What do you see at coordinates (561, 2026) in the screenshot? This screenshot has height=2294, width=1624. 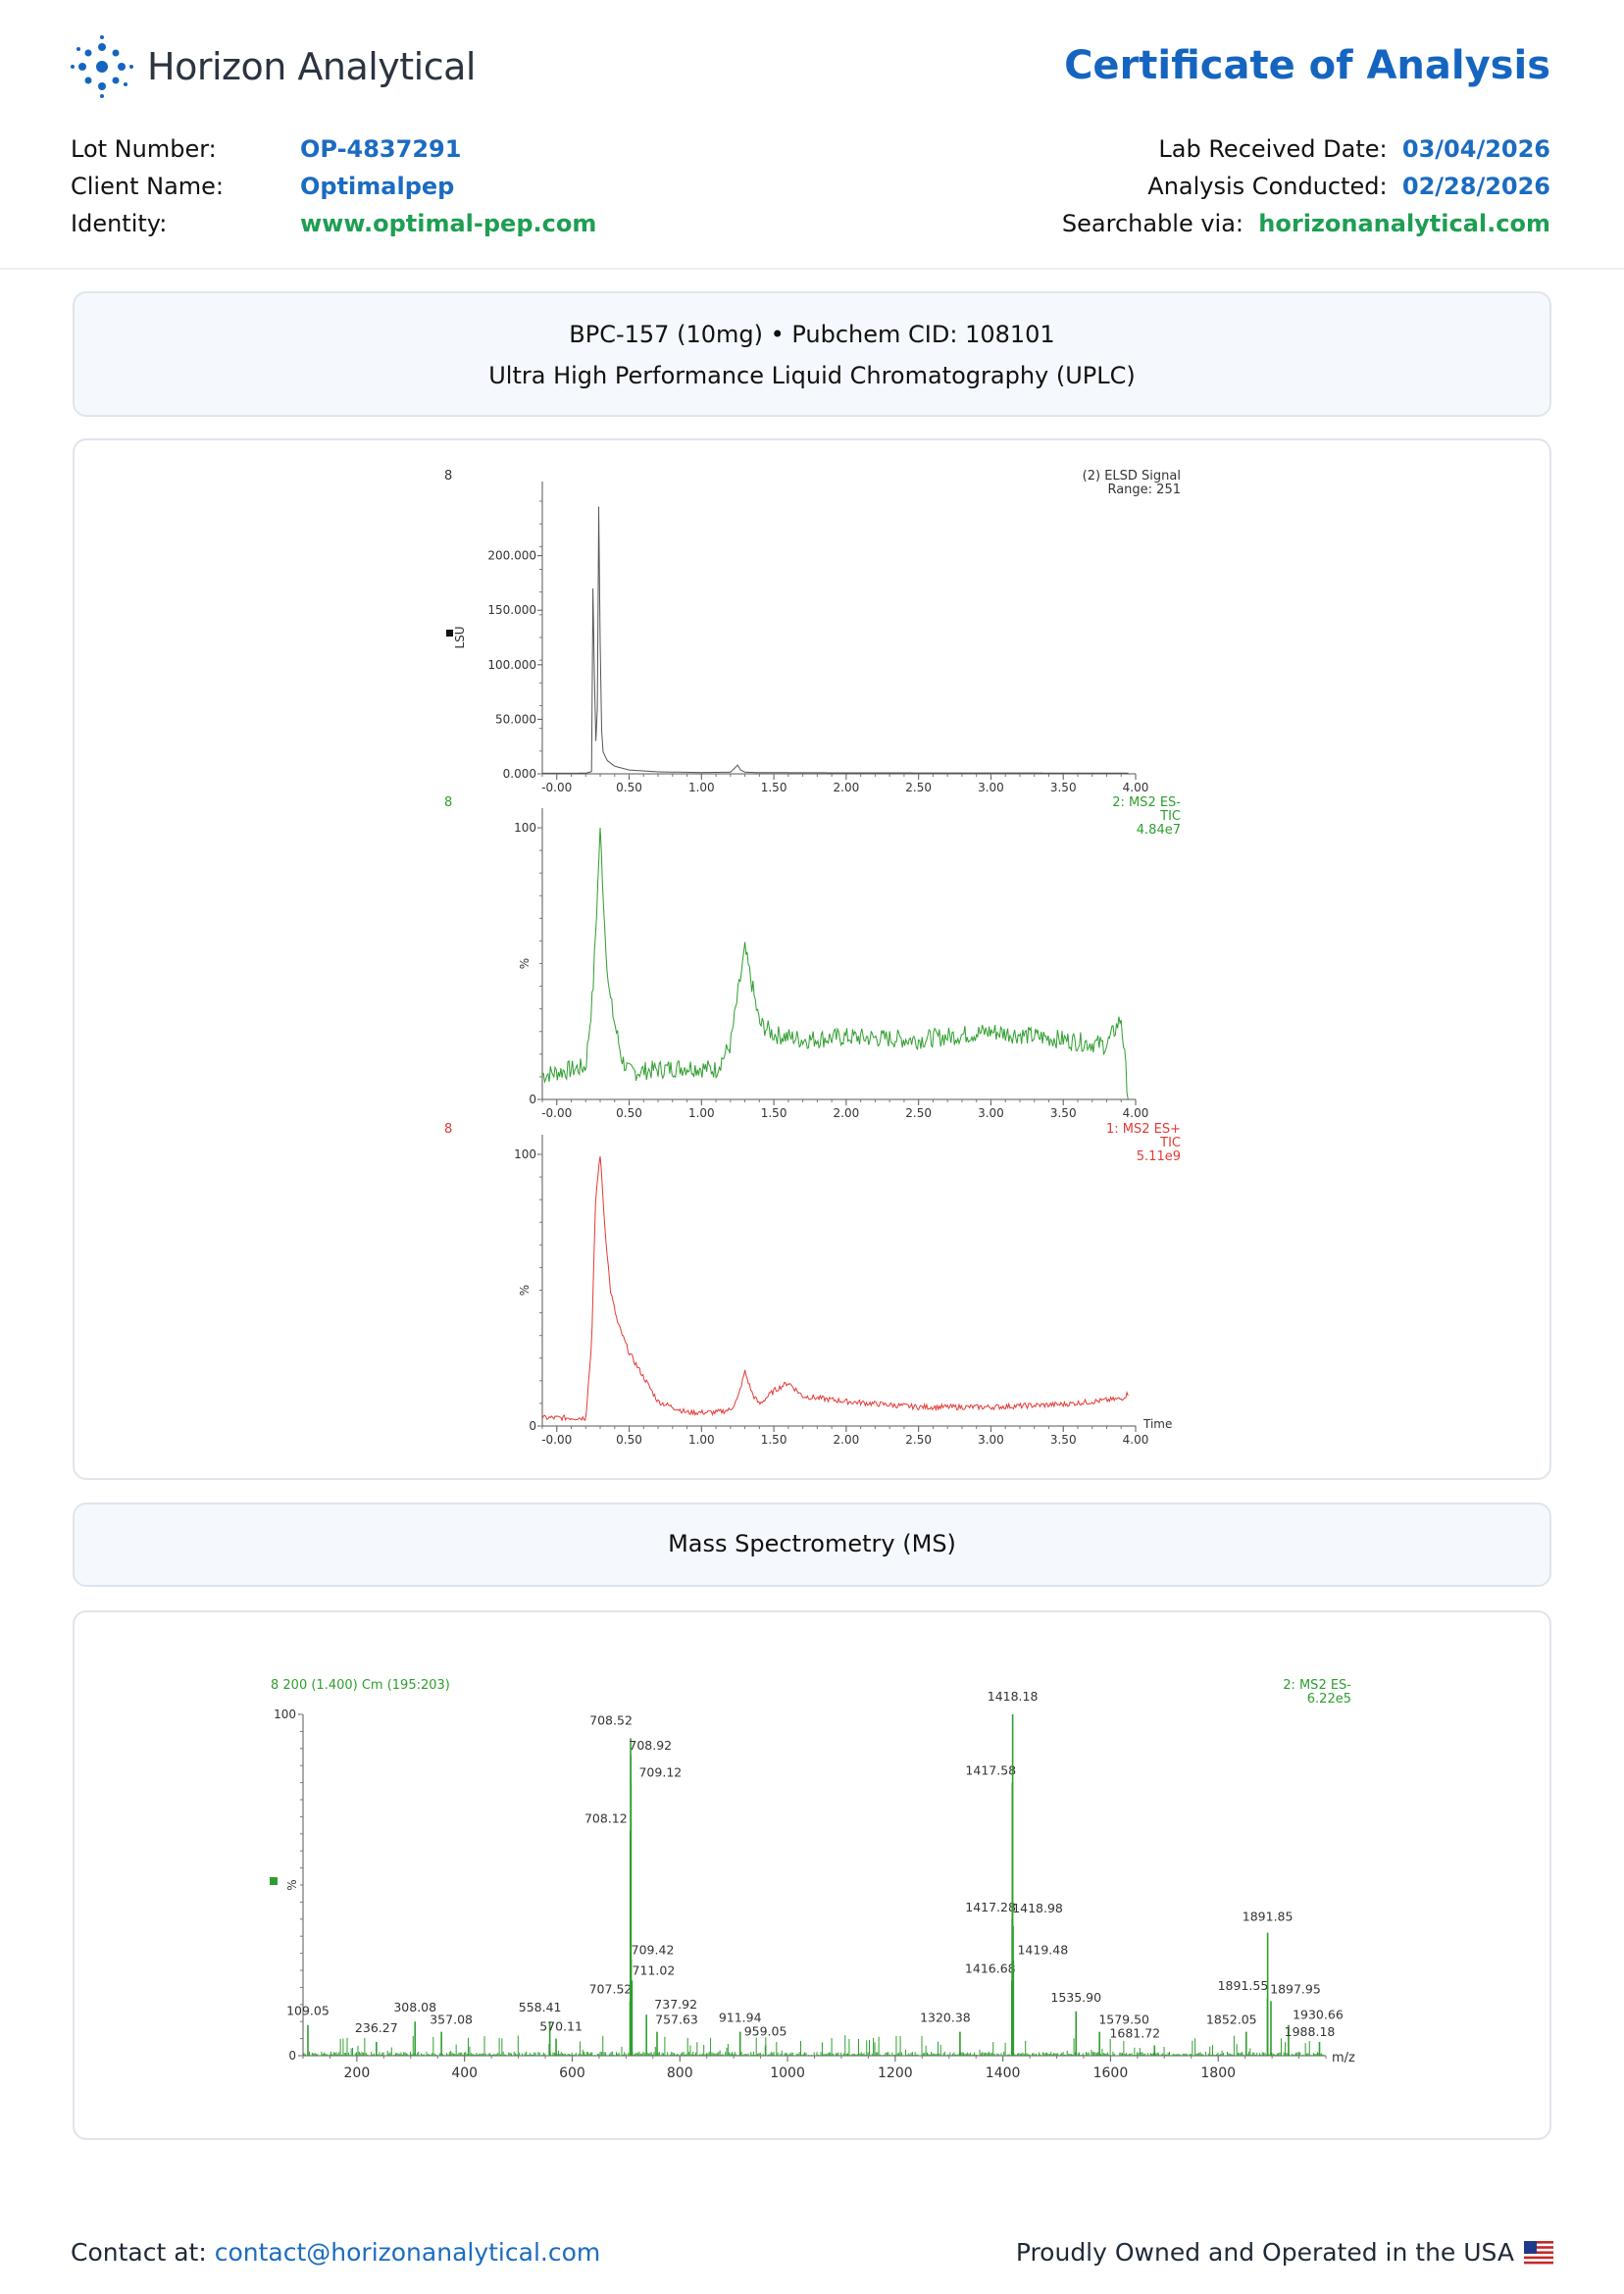 I see `peak-label: 570.11` at bounding box center [561, 2026].